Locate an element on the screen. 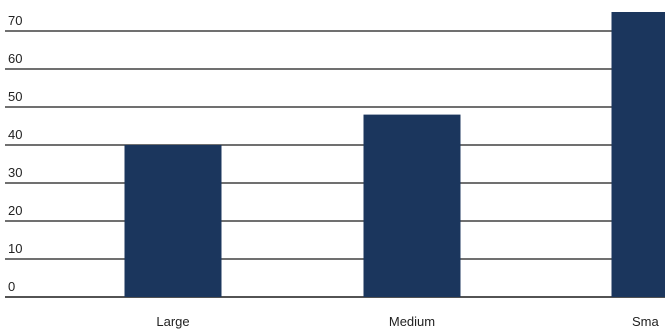 This screenshot has width=665, height=333. y-tick-label: 20 is located at coordinates (15, 210).